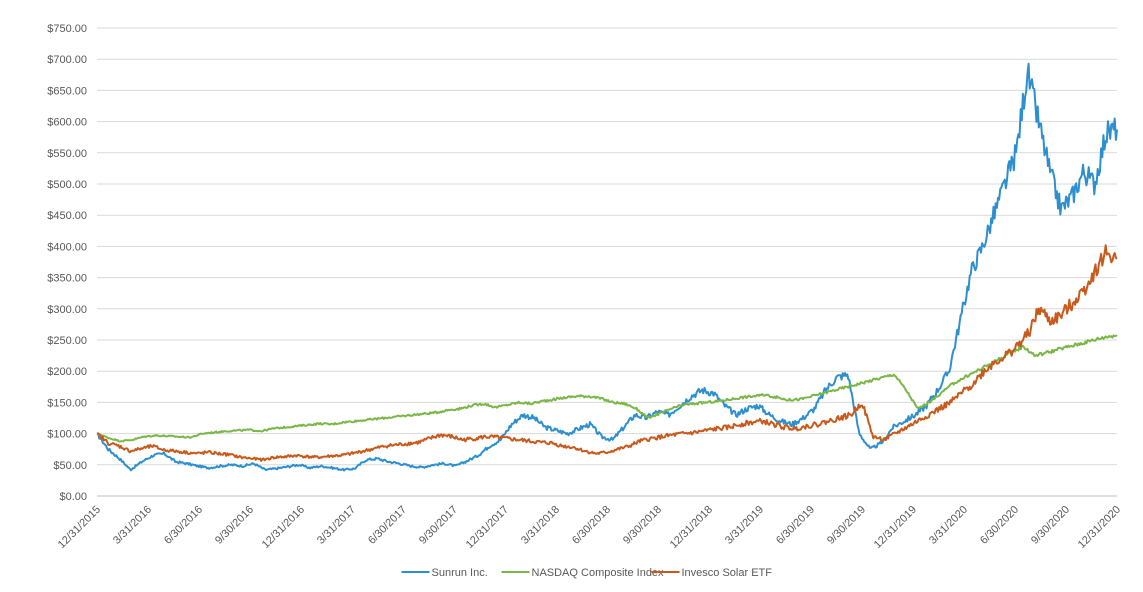 The image size is (1143, 592). I want to click on x-tick-label: 6/30/2017, so click(387, 525).